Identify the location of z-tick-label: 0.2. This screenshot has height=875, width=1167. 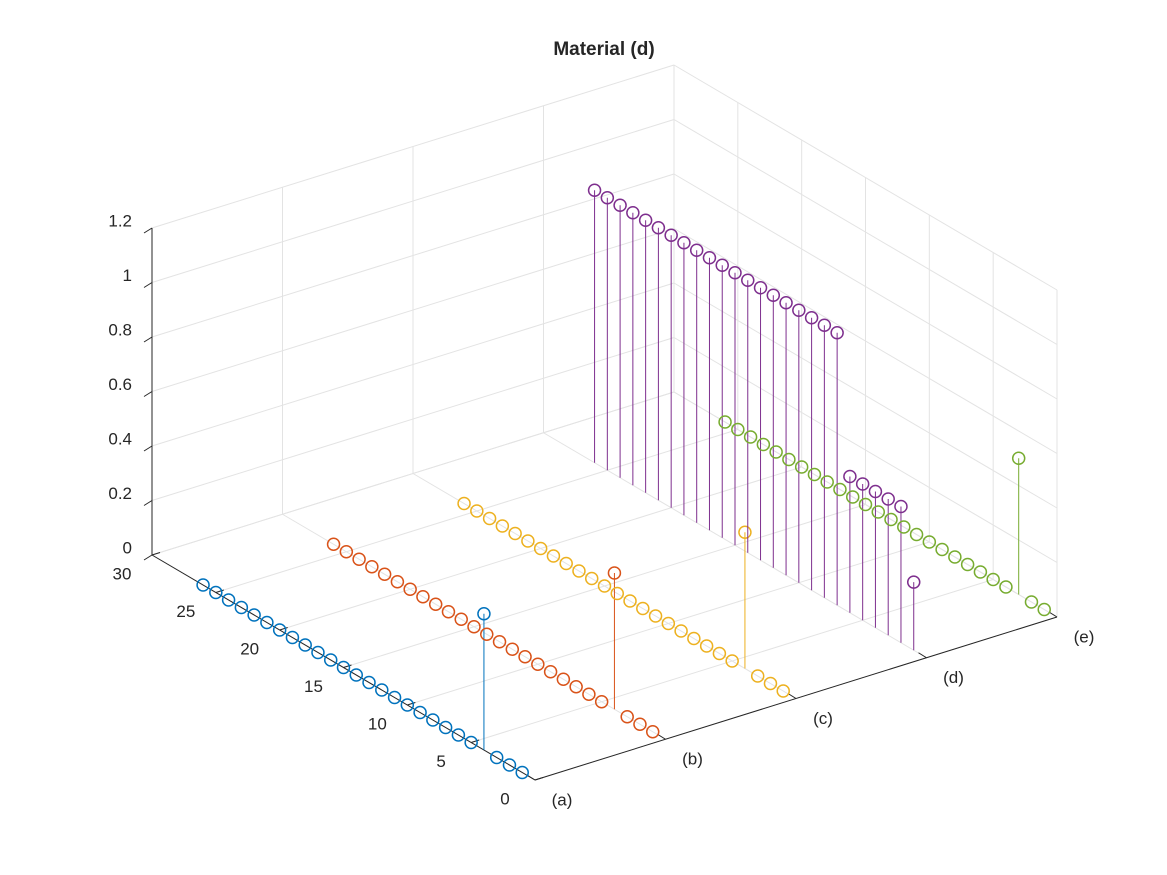
(120, 493).